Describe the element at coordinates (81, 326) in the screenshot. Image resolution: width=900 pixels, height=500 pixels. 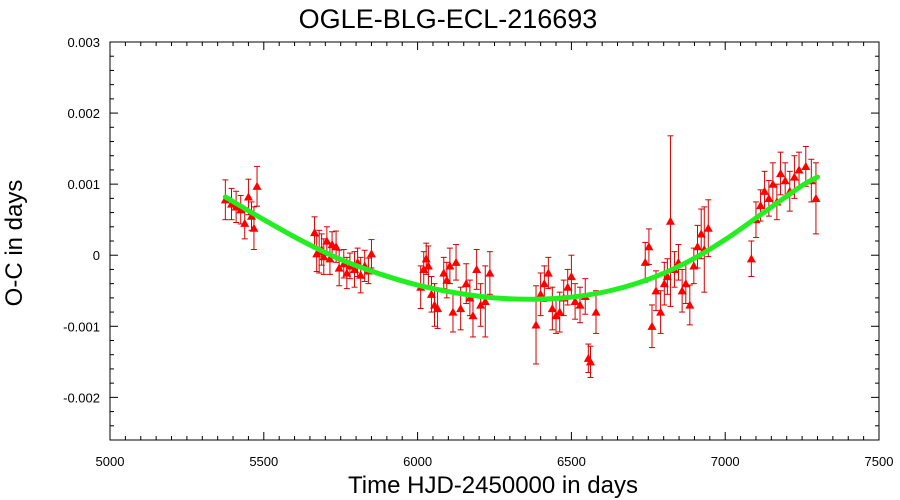
I see `y-tick-label: -0.001` at that location.